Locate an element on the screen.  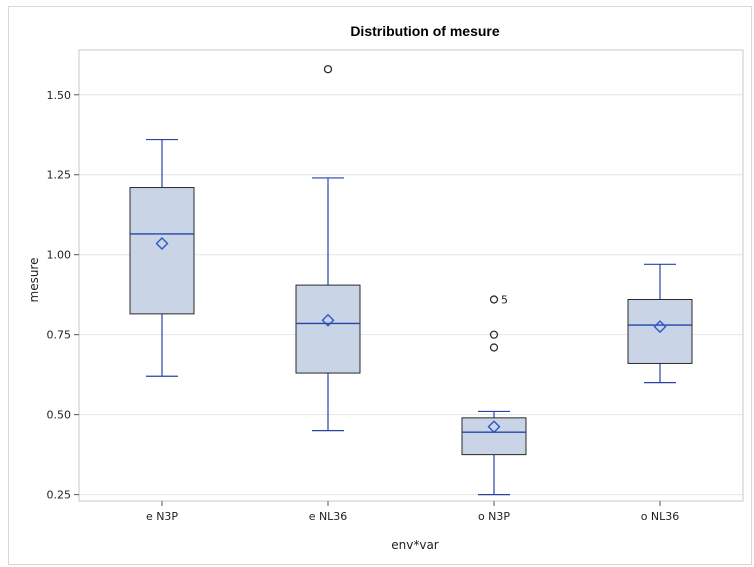
y-tick-label: 0.75 is located at coordinates (59, 335).